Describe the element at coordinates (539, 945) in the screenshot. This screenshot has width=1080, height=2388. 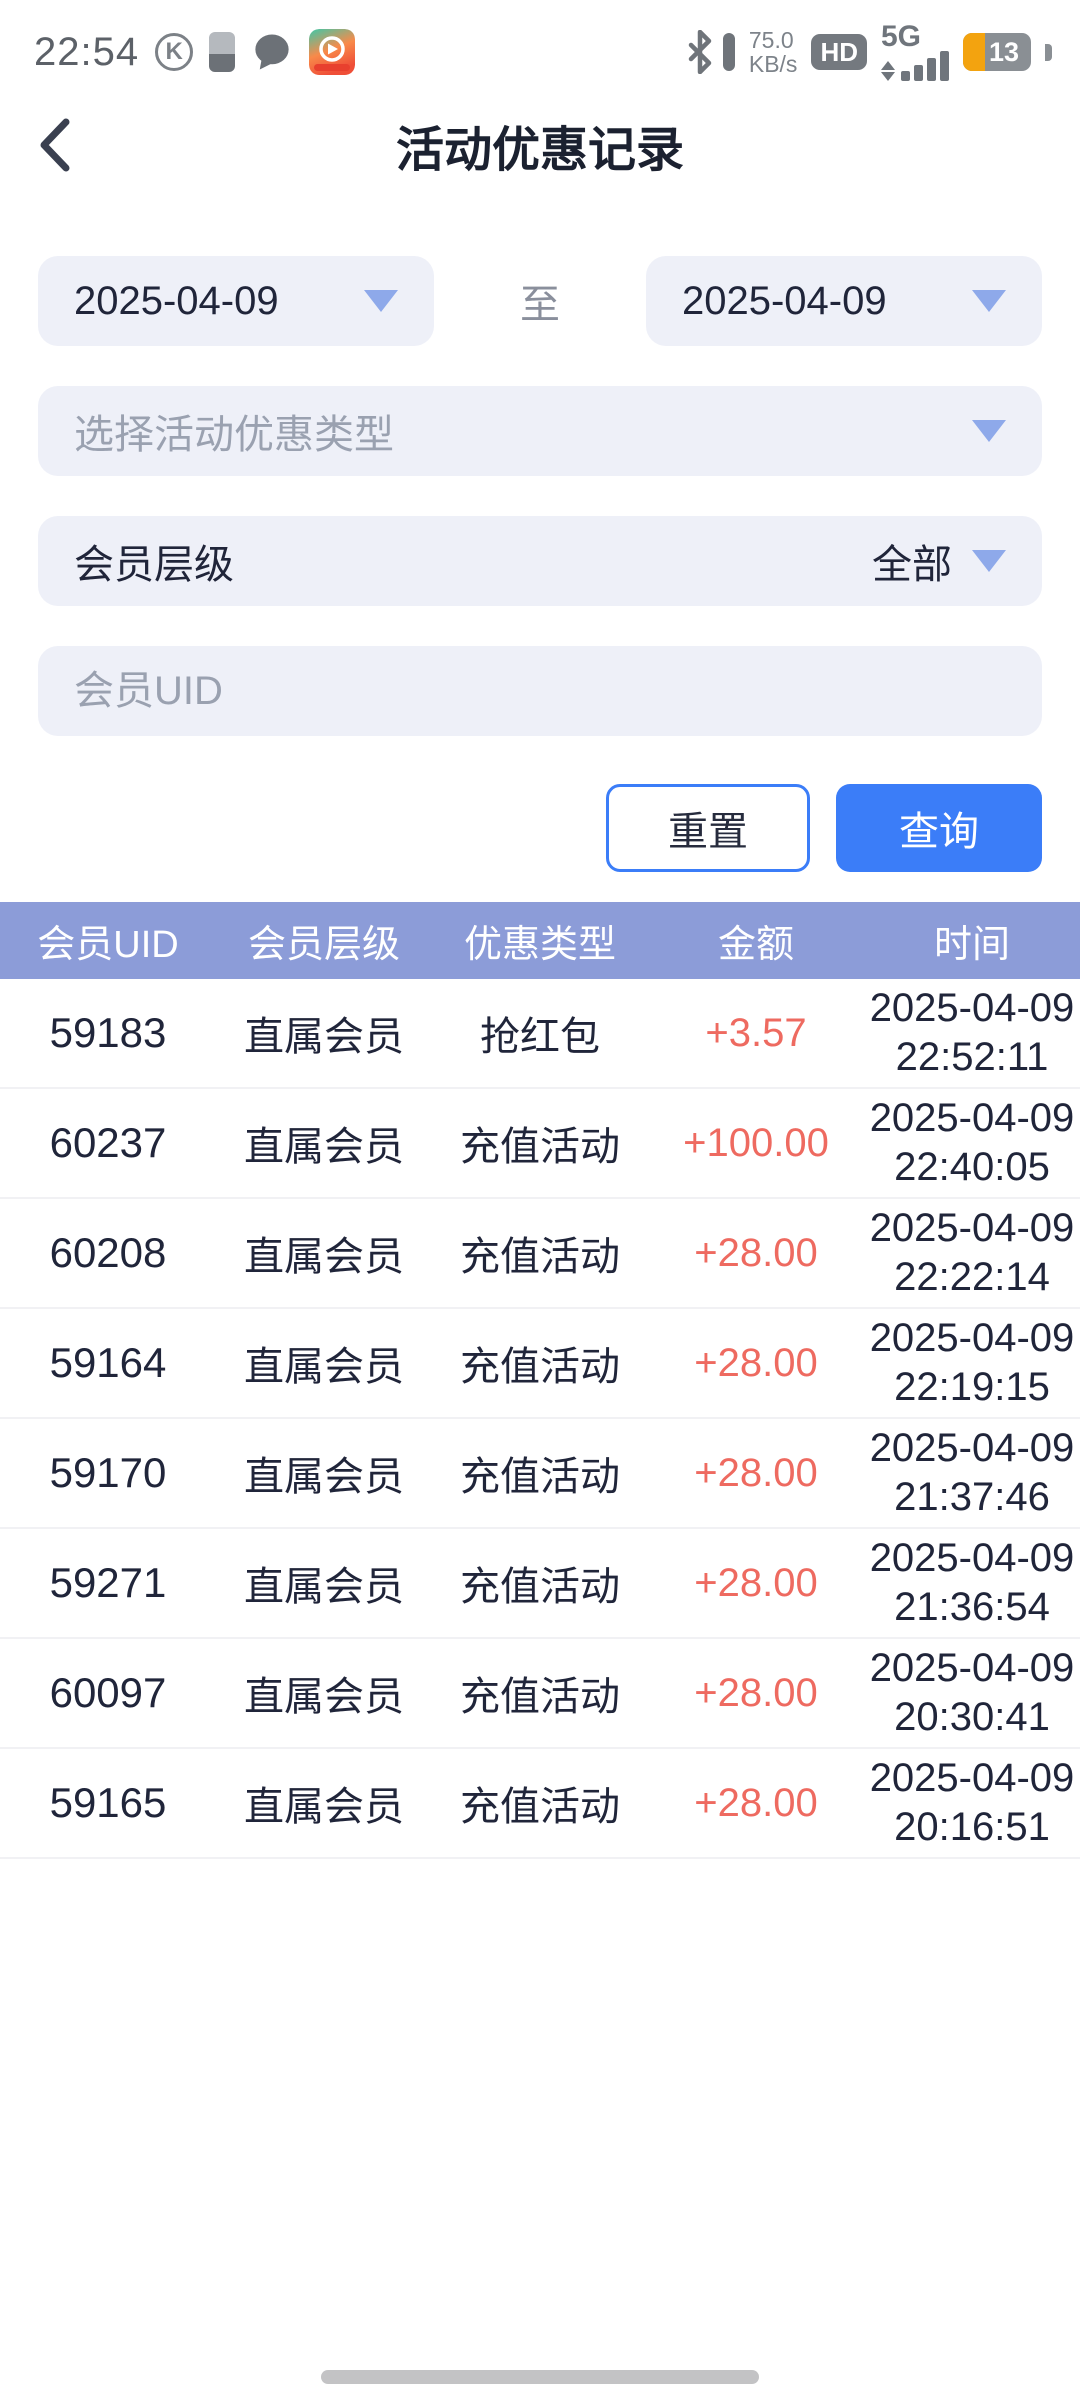
I see `col-header-type: 优惠类型` at that location.